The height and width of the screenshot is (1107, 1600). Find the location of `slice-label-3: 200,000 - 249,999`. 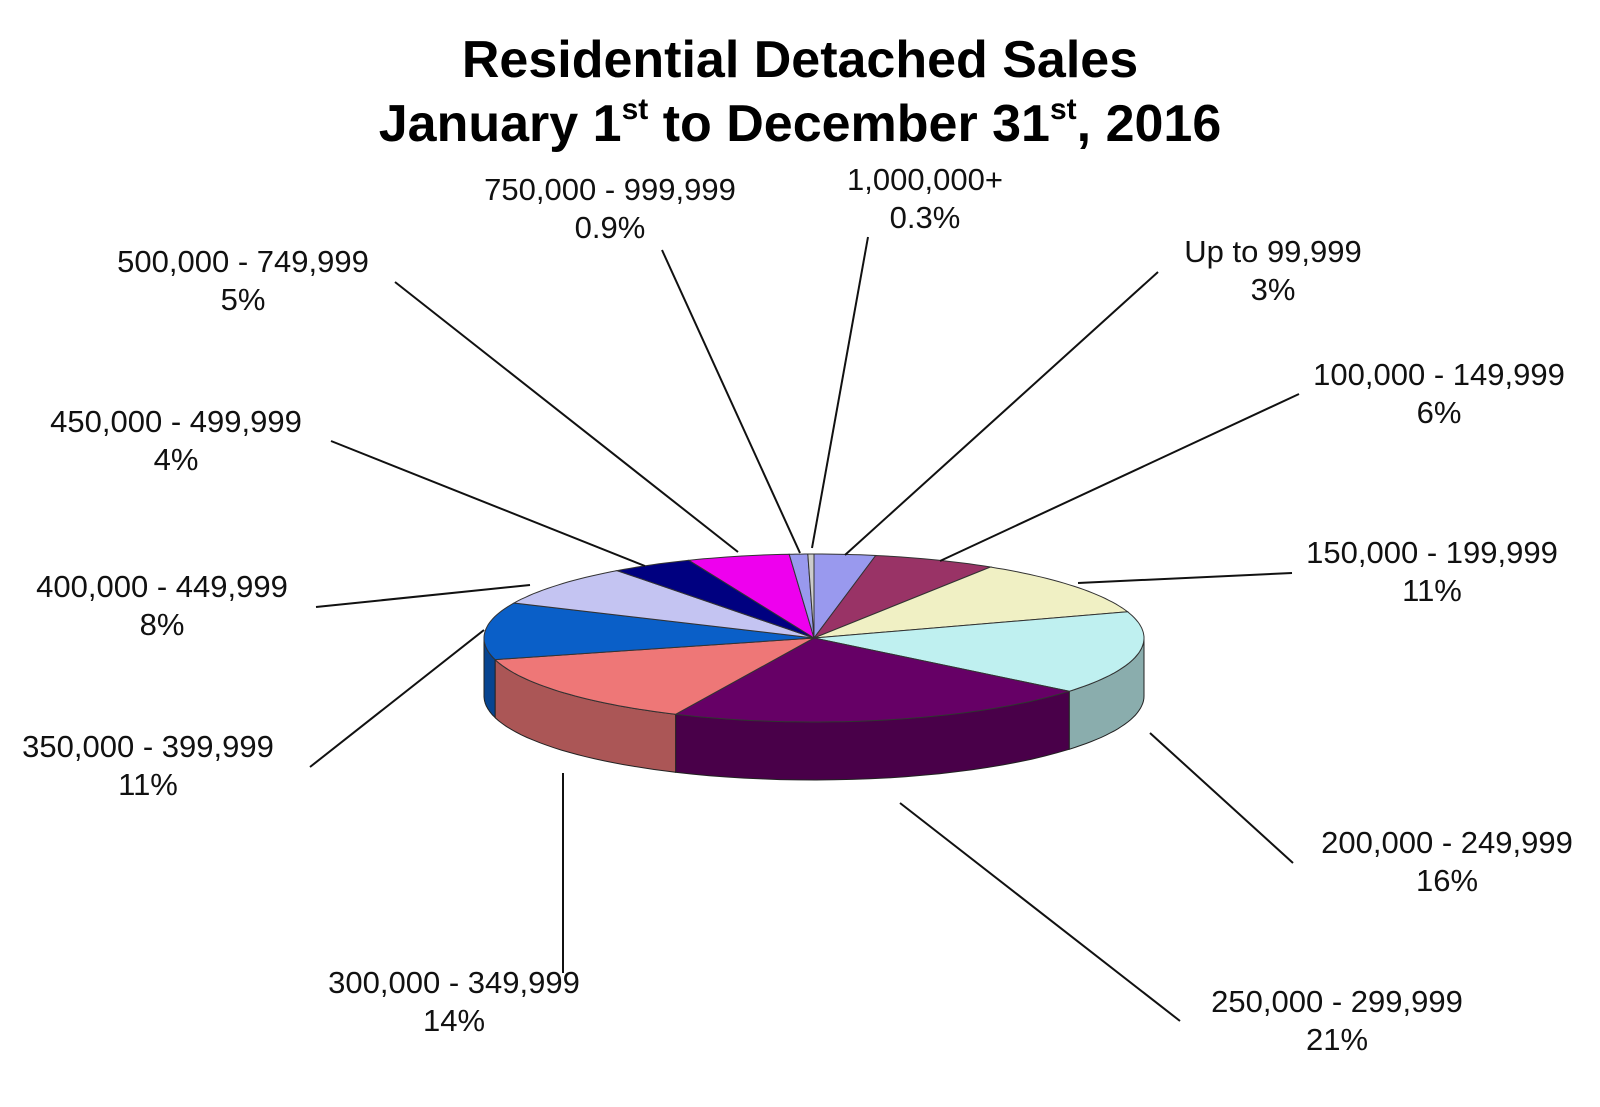

slice-label-3: 200,000 - 249,999 is located at coordinates (1447, 842).